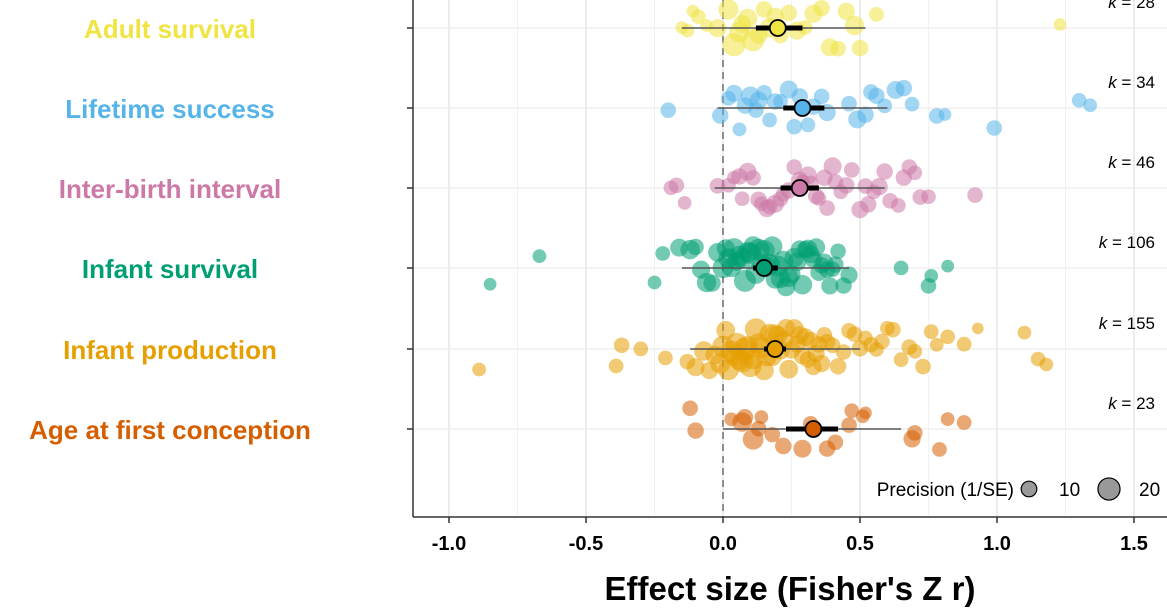 This screenshot has width=1167, height=609. I want to click on pooled-estimates, so click(791, 228).